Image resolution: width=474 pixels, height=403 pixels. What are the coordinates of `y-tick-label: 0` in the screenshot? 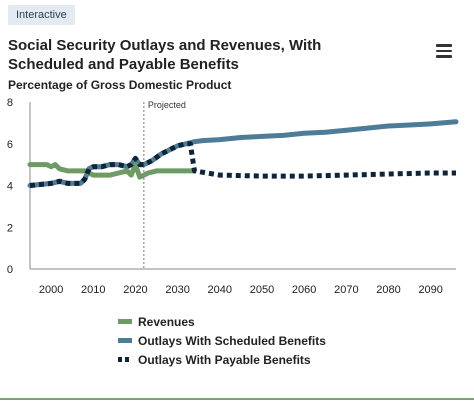 It's located at (10, 270).